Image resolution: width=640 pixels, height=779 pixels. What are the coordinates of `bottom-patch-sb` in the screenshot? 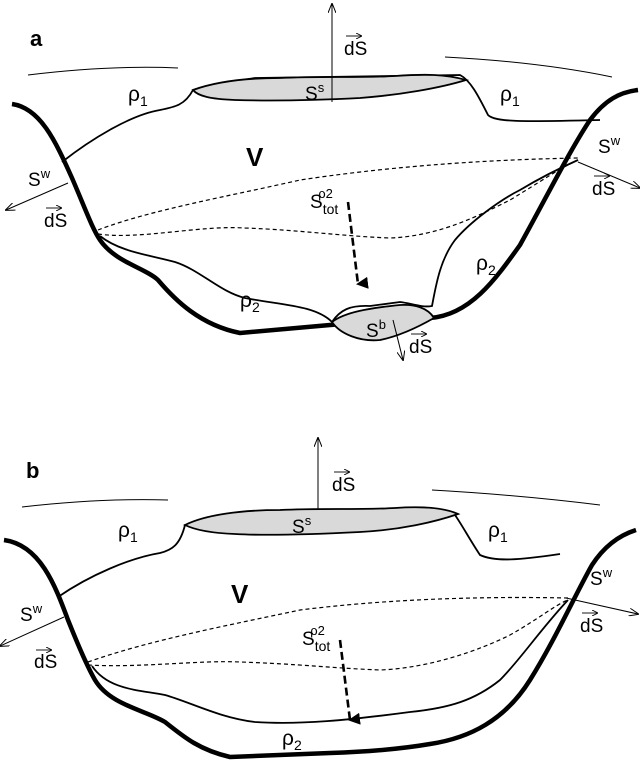 It's located at (383, 322).